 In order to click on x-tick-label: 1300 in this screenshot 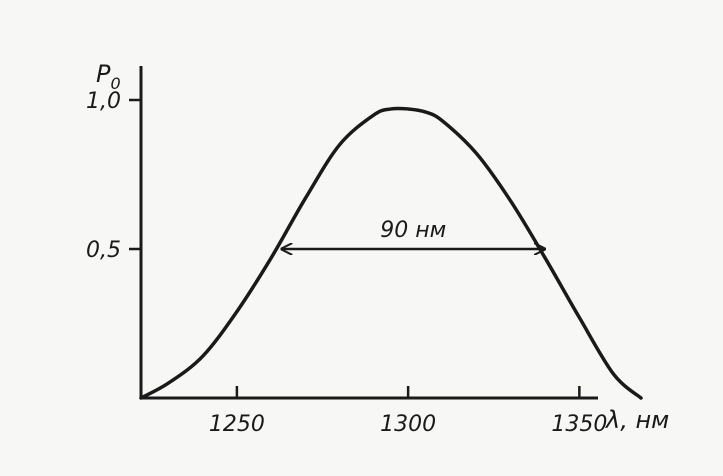, I will do `click(408, 424)`.